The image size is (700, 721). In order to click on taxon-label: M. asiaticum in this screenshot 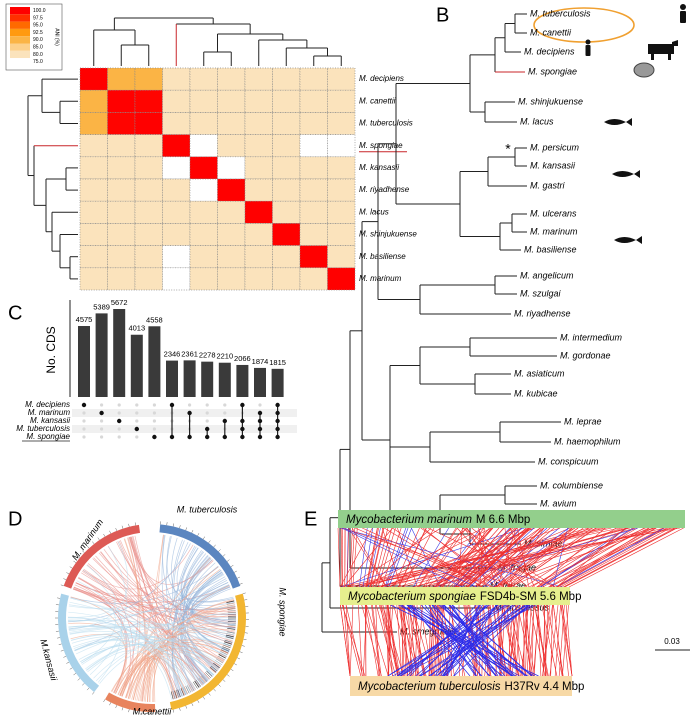, I will do `click(539, 373)`.